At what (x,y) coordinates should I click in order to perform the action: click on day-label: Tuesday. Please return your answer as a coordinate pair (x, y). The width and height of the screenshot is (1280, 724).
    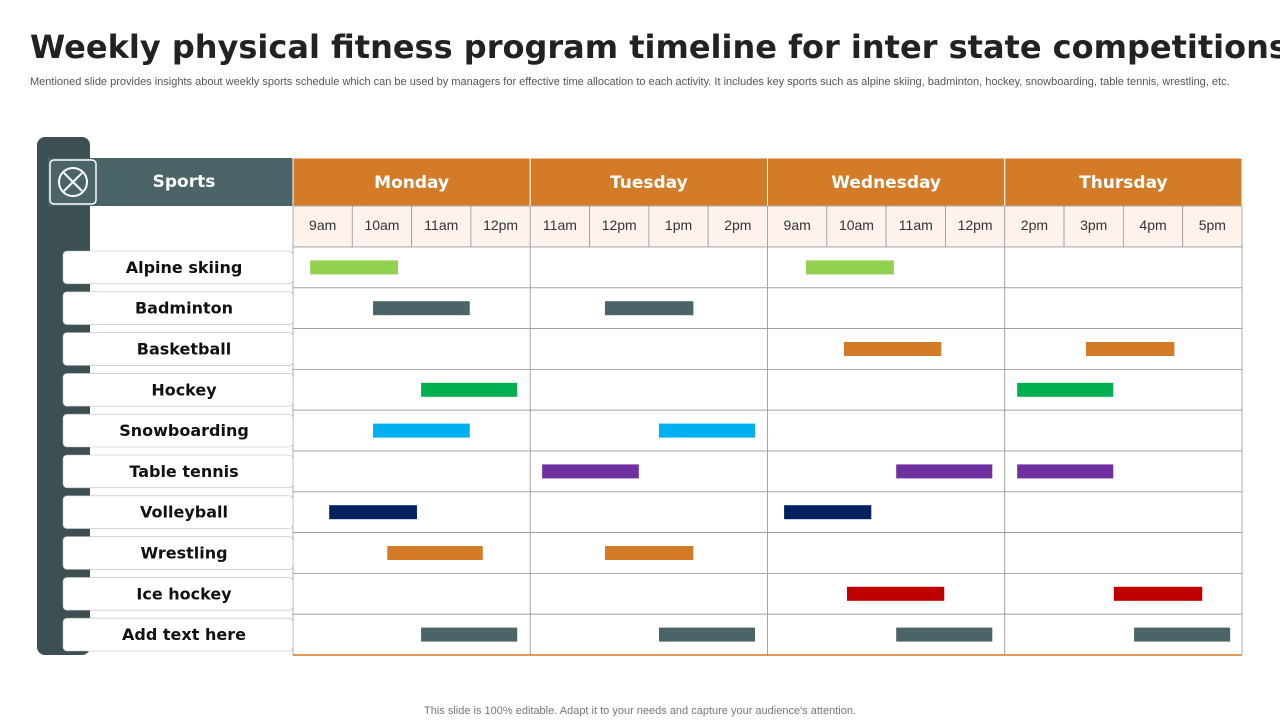
    Looking at the image, I should click on (649, 183).